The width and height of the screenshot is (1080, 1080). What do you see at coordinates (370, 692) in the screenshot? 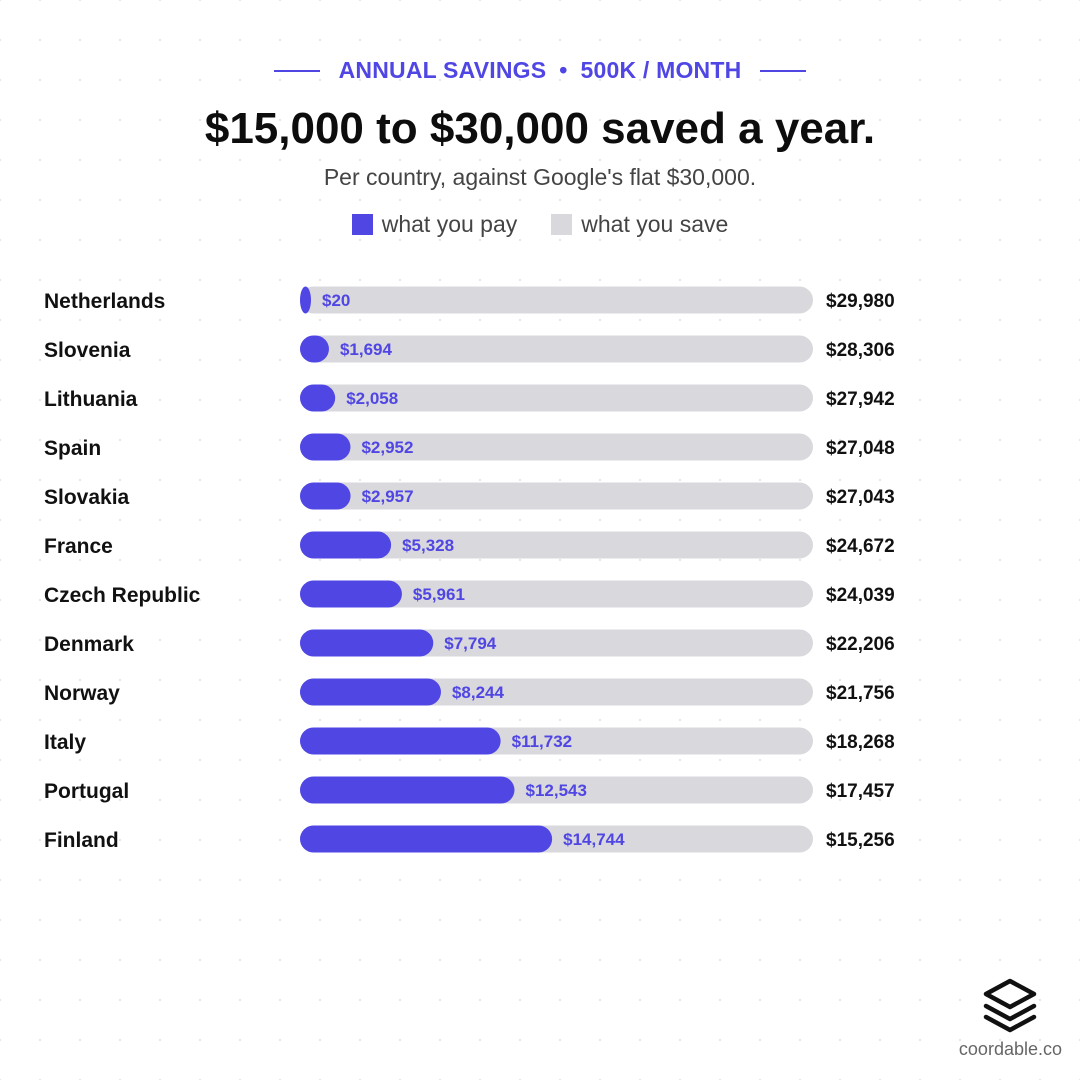
I see `pay-bar-norway` at bounding box center [370, 692].